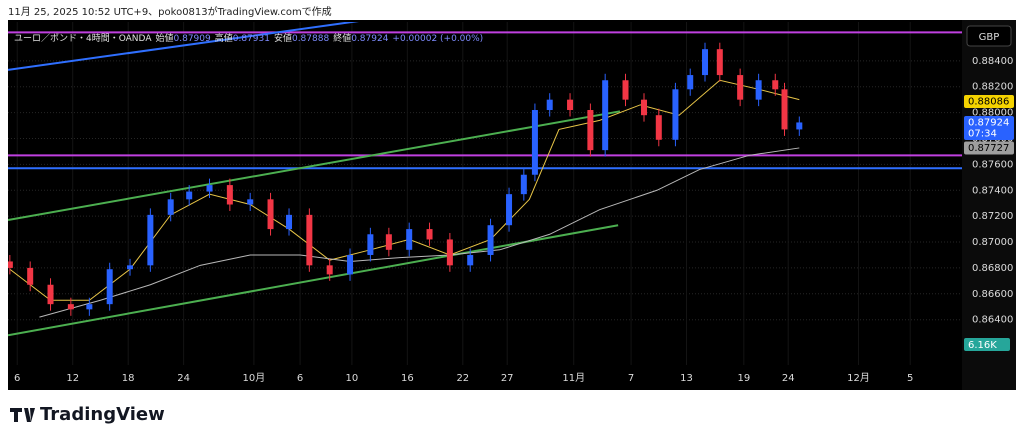 The height and width of the screenshot is (441, 1024). I want to click on lbl: 安値, so click(282, 39).